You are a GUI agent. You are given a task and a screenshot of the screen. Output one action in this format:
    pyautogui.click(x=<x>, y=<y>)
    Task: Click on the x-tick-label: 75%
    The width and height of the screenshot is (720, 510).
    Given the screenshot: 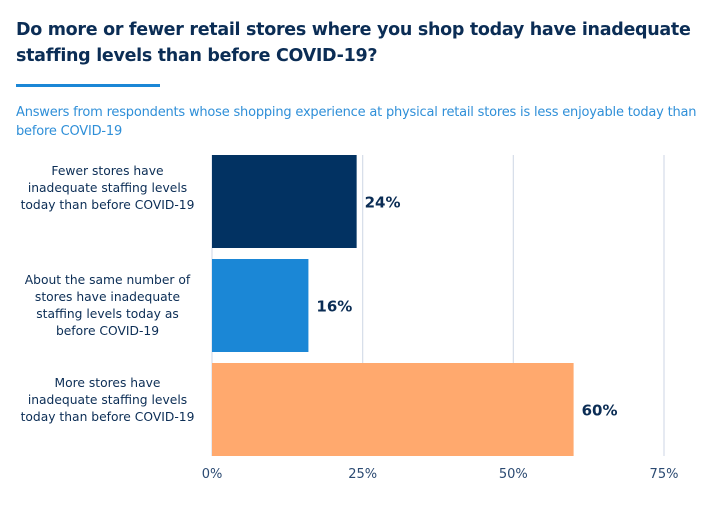 What is the action you would take?
    pyautogui.click(x=664, y=474)
    